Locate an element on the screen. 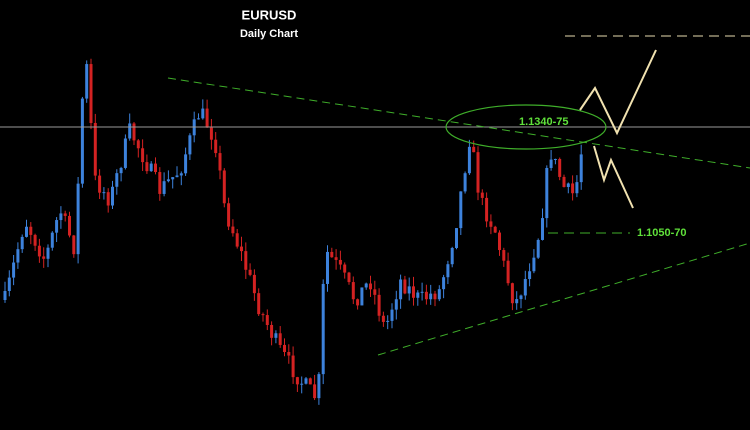  chart-title: EURUSD is located at coordinates (269, 14).